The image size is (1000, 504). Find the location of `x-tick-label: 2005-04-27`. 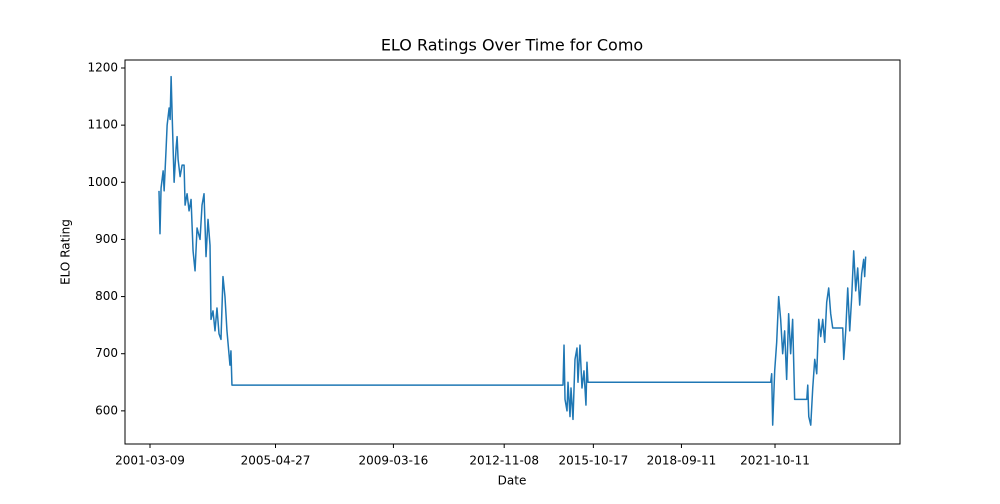

x-tick-label: 2005-04-27 is located at coordinates (276, 461).